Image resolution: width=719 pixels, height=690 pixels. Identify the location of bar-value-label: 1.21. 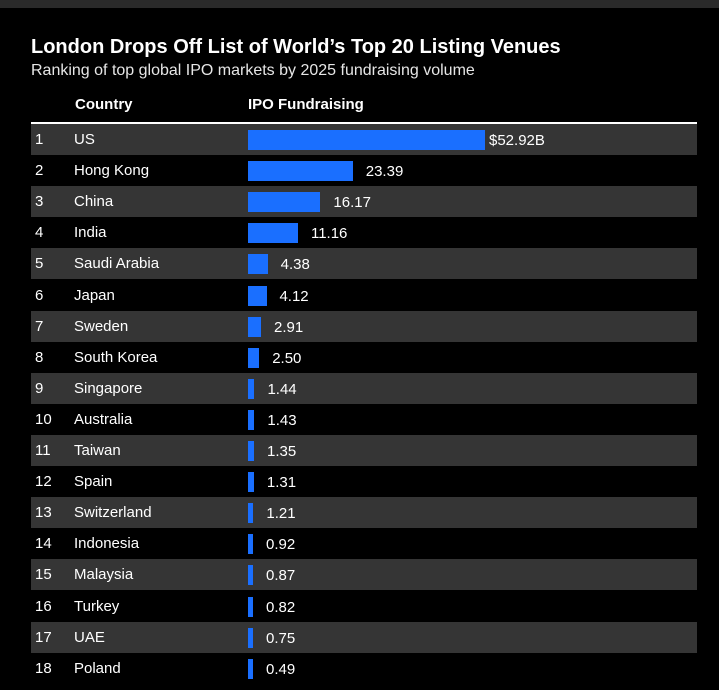
(281, 514).